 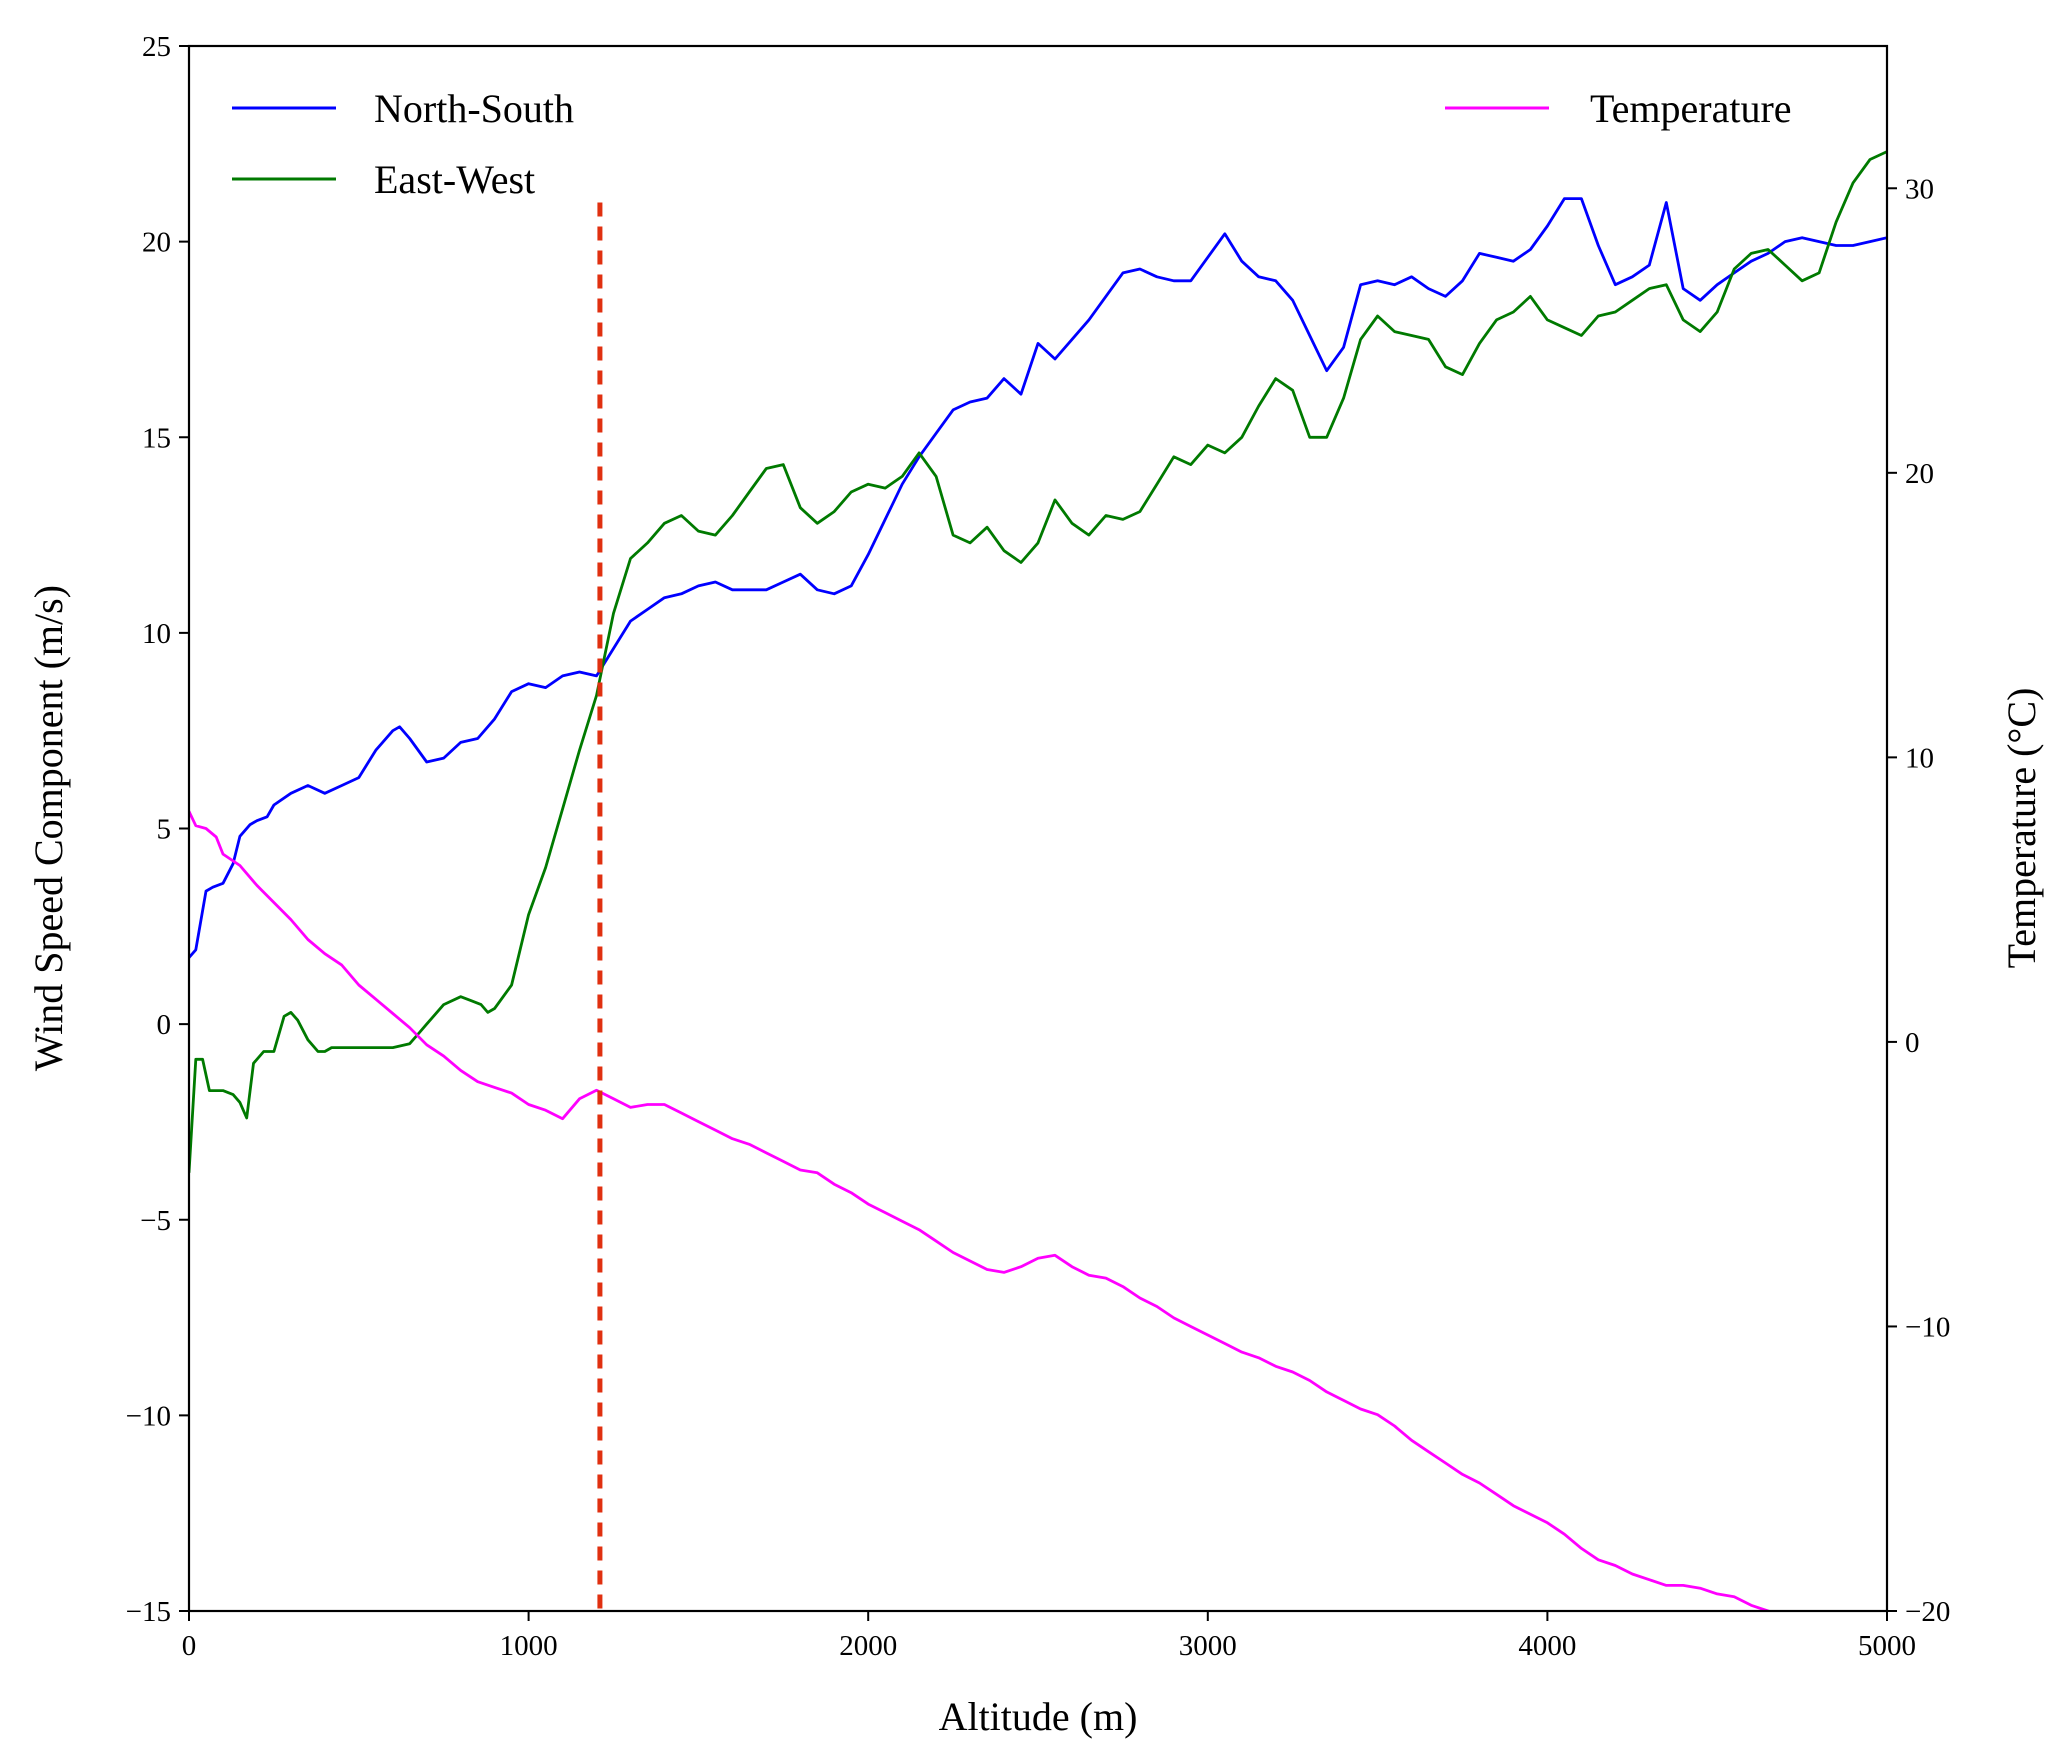 I want to click on y-right-tick-label: 30, so click(x=1919, y=189).